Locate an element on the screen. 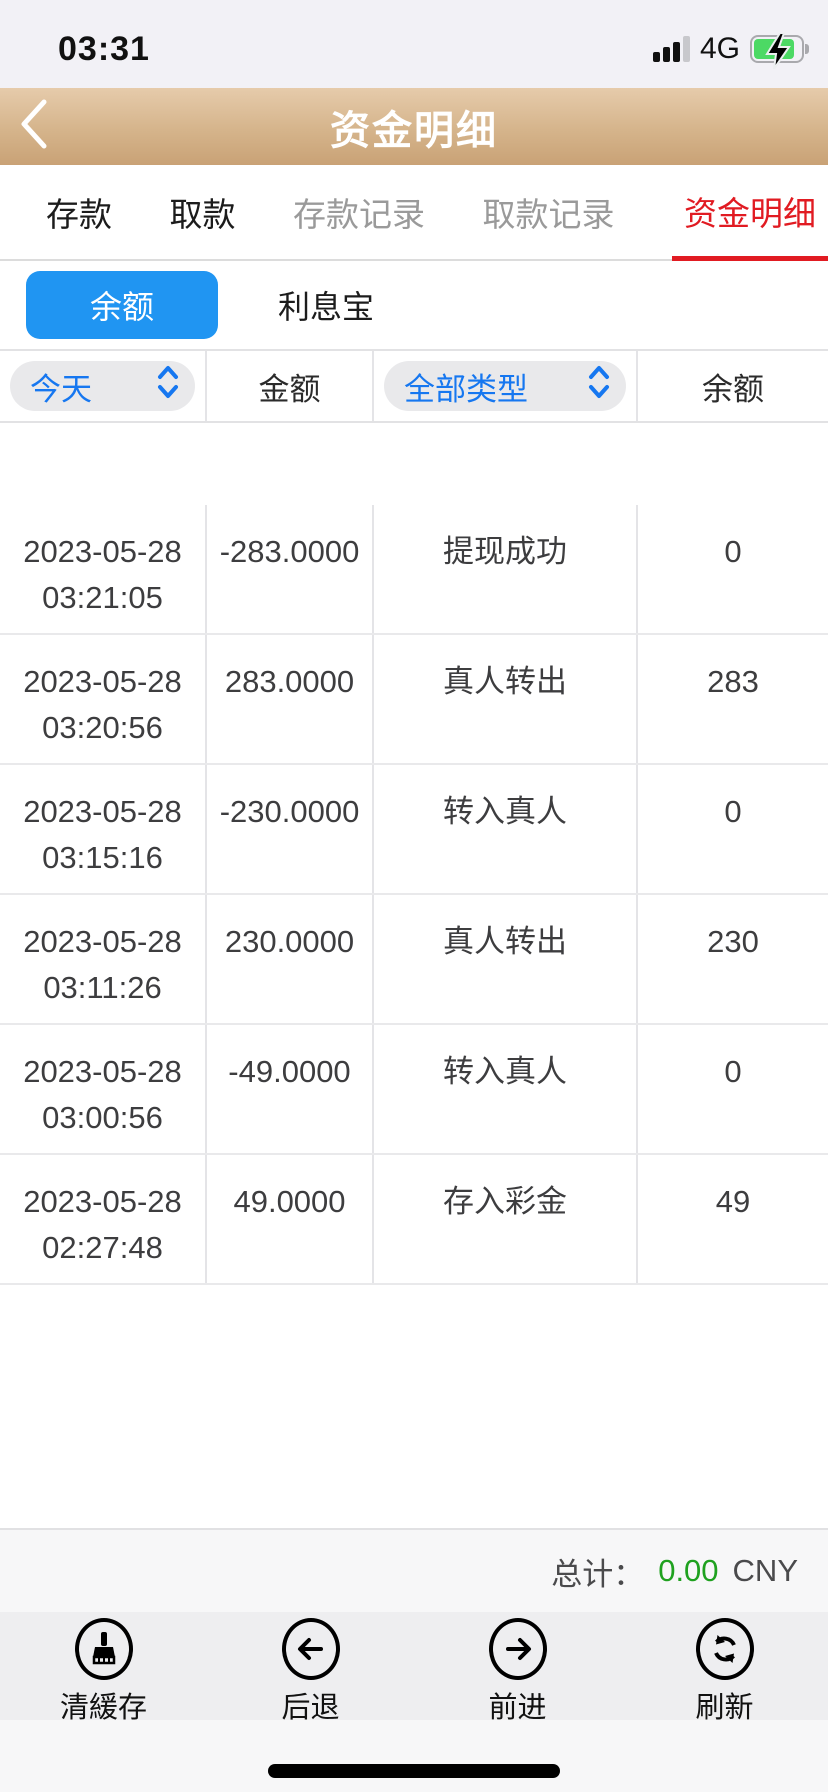 The image size is (828, 1792). table-row: 2023-05-28 03:20:56 283.0000 真人转出 283 is located at coordinates (414, 700).